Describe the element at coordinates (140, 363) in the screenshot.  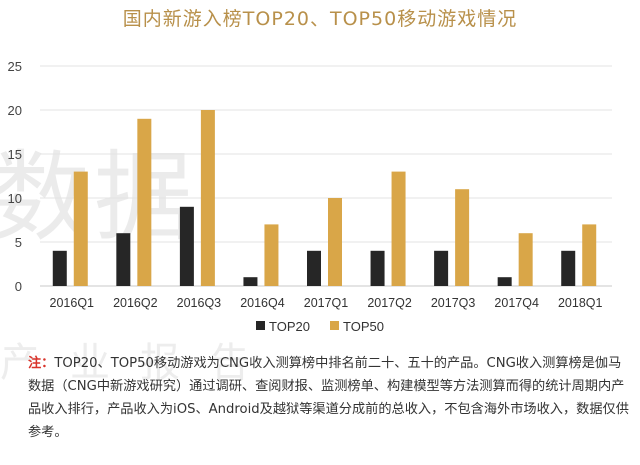
I see `watermark-sub: 产业报告` at that location.